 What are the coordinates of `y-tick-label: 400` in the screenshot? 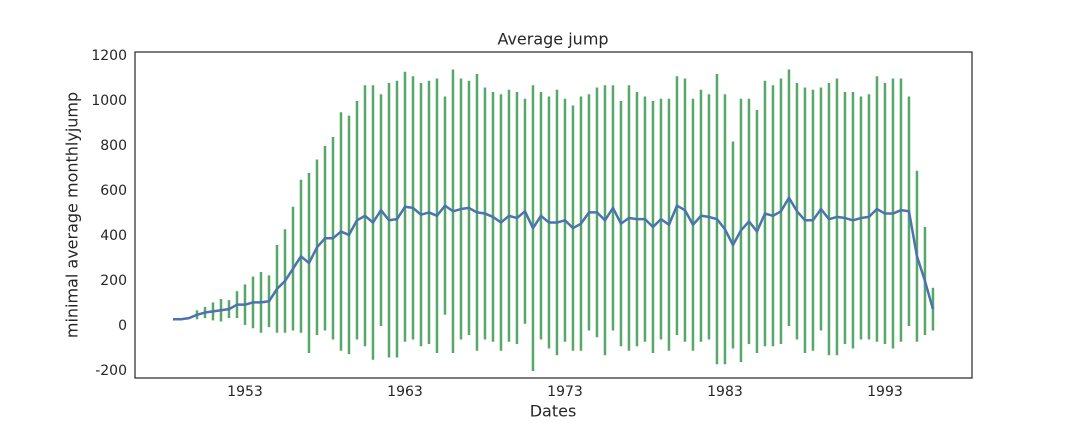 It's located at (113, 236).